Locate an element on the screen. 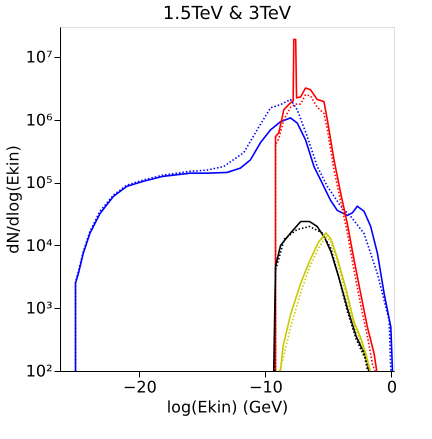  y-tick-label: 10⁵ is located at coordinates (39, 182).